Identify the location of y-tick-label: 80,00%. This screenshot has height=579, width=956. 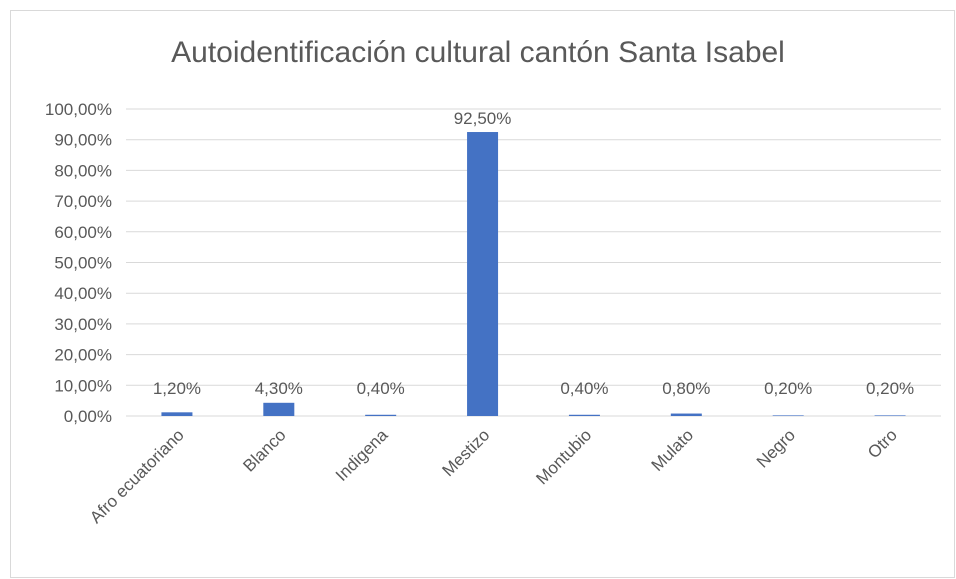
(83, 170).